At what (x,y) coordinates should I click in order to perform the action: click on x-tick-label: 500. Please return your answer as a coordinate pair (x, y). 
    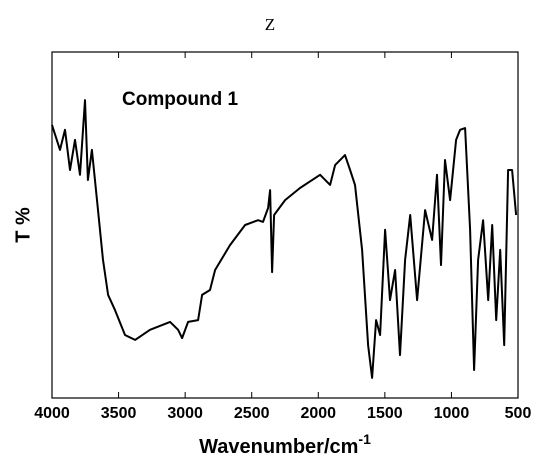
    Looking at the image, I should click on (518, 413).